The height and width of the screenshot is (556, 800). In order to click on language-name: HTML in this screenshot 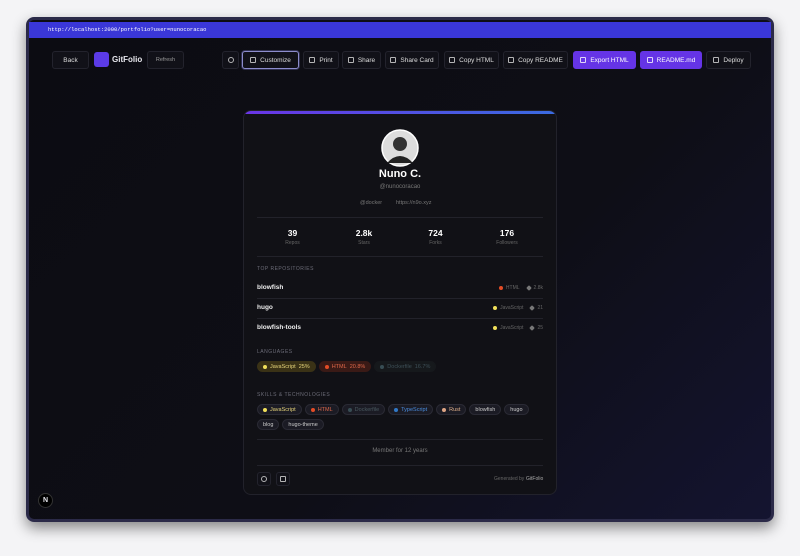, I will do `click(339, 366)`.